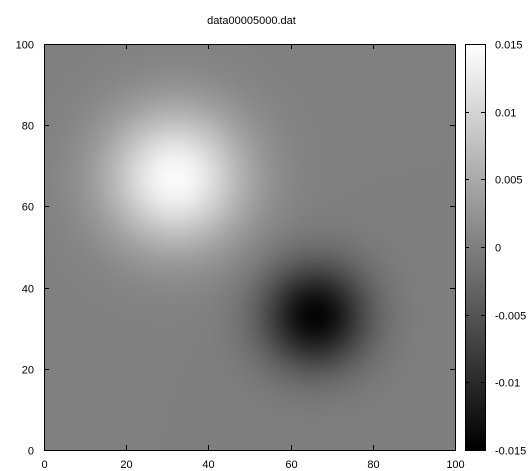 This screenshot has width=532, height=471. What do you see at coordinates (25, 46) in the screenshot?
I see `y-tick-label: 100` at bounding box center [25, 46].